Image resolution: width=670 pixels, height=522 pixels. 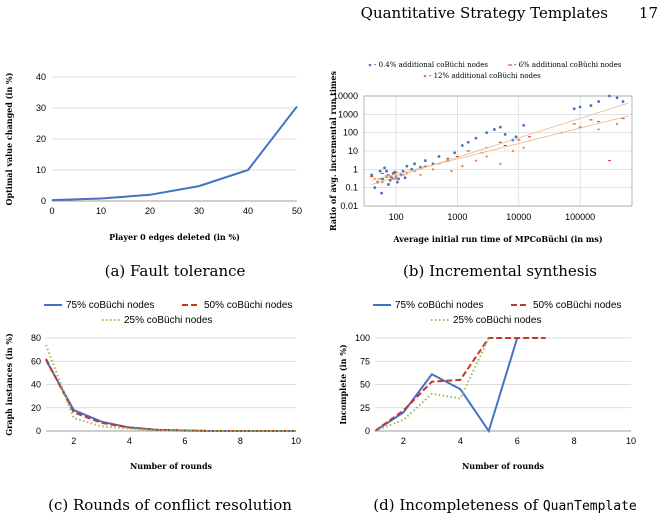 I want to click on a-series-line, so click(x=174, y=153).